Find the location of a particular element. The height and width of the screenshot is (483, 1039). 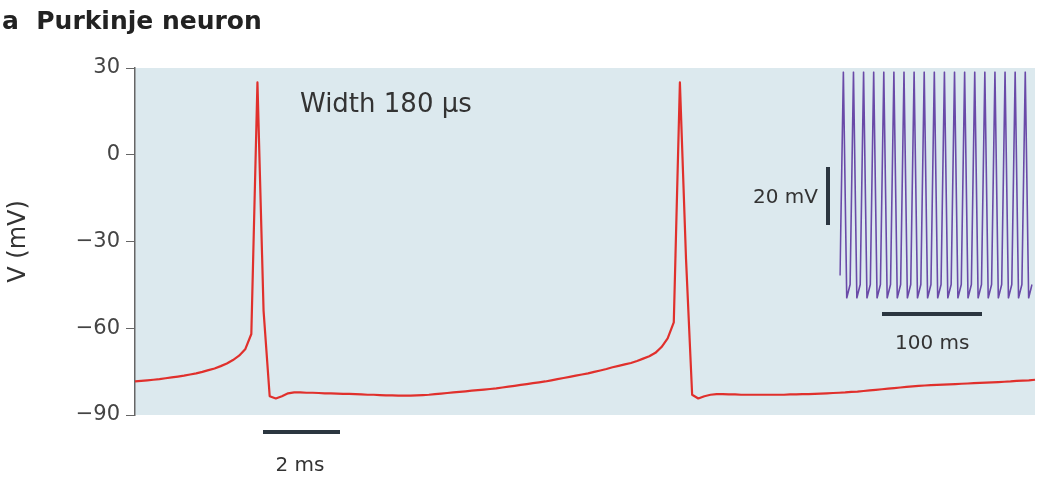

y-tick-label: −60 is located at coordinates (97, 326).